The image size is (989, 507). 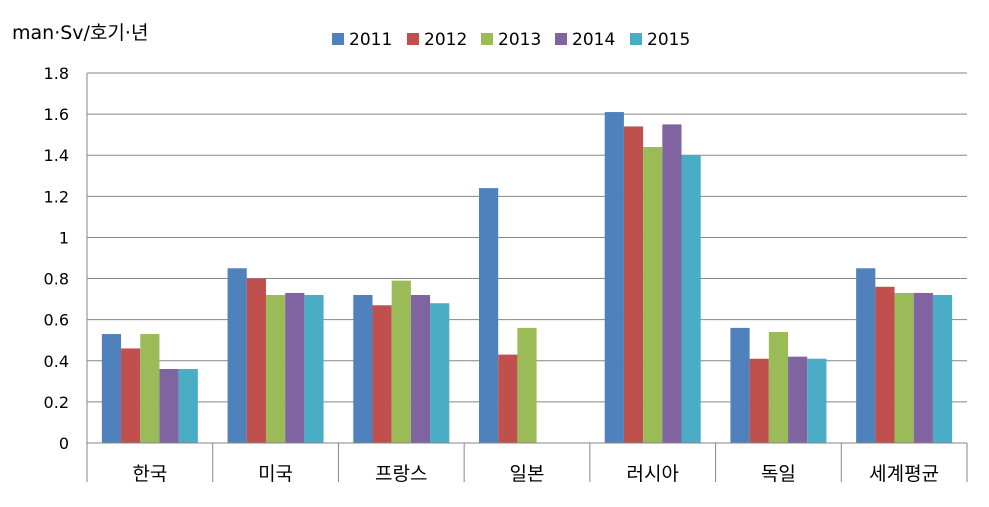 I want to click on legend-swatch-2011, so click(x=338, y=39).